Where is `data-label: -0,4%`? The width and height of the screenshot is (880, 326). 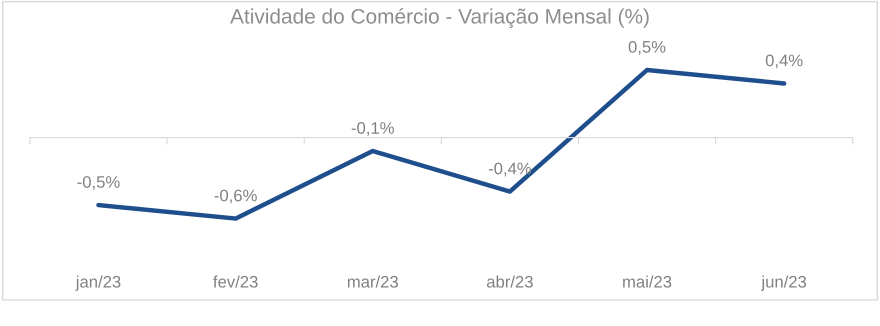 data-label: -0,4% is located at coordinates (510, 169).